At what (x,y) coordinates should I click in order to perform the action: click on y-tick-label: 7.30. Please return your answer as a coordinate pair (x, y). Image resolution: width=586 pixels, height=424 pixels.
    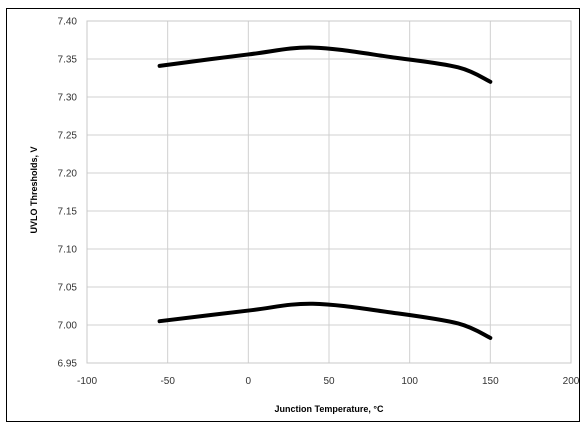
    Looking at the image, I should click on (68, 98).